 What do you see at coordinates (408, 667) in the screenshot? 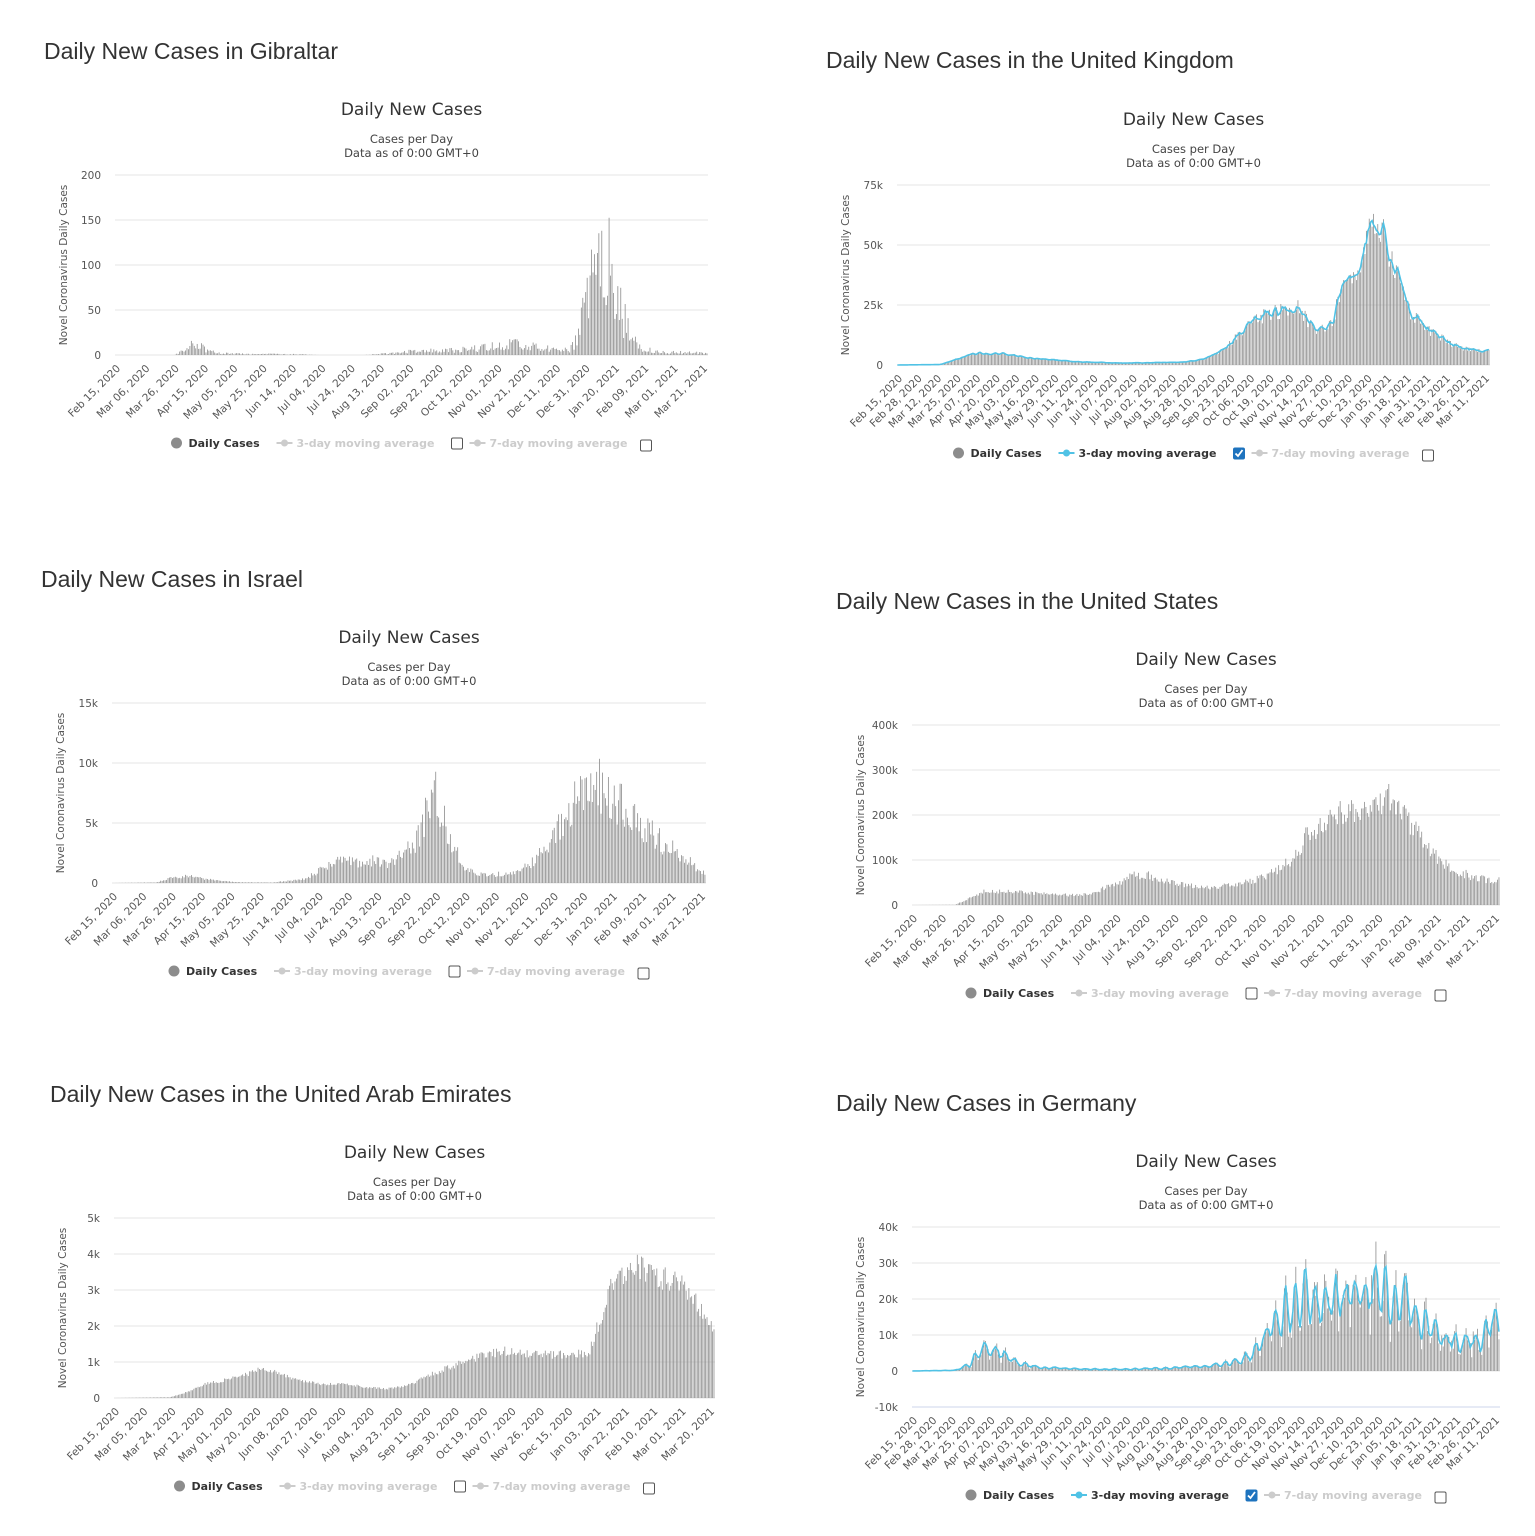
I see `chart-subtitle: Cases per Day` at bounding box center [408, 667].